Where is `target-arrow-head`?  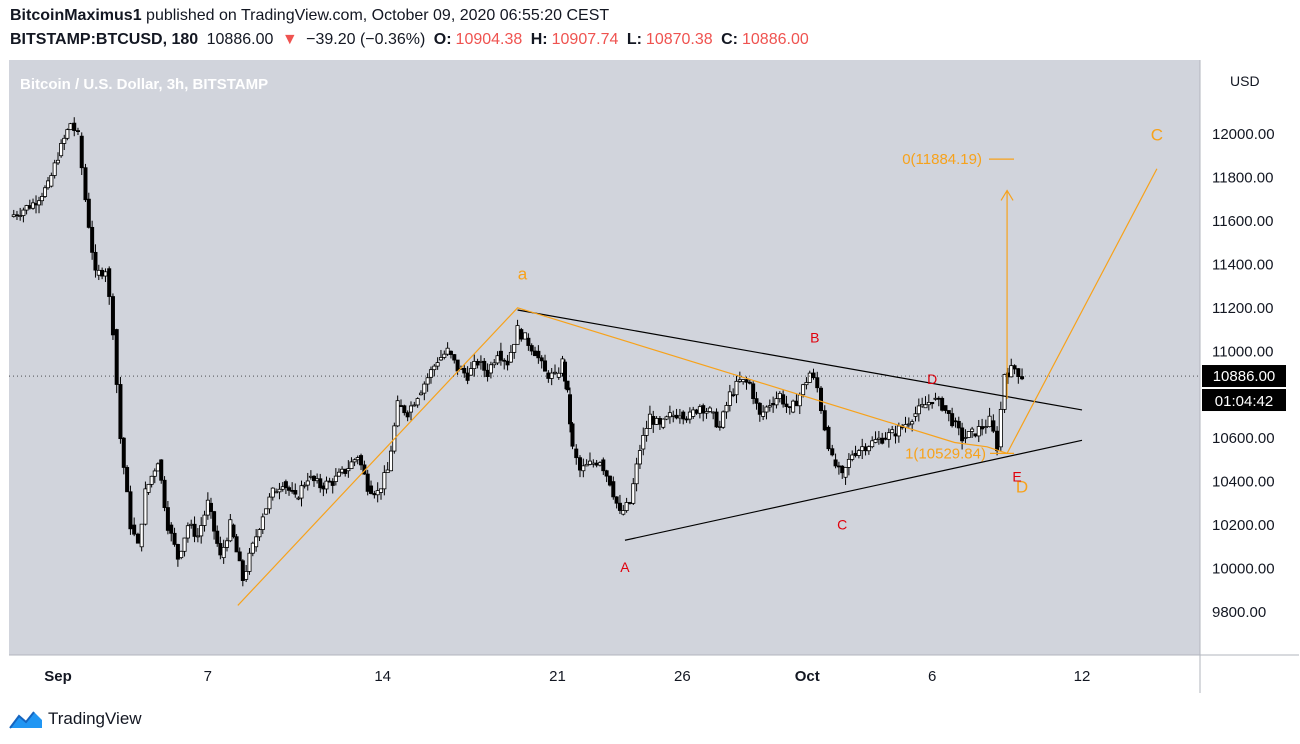
target-arrow-head is located at coordinates (1007, 195).